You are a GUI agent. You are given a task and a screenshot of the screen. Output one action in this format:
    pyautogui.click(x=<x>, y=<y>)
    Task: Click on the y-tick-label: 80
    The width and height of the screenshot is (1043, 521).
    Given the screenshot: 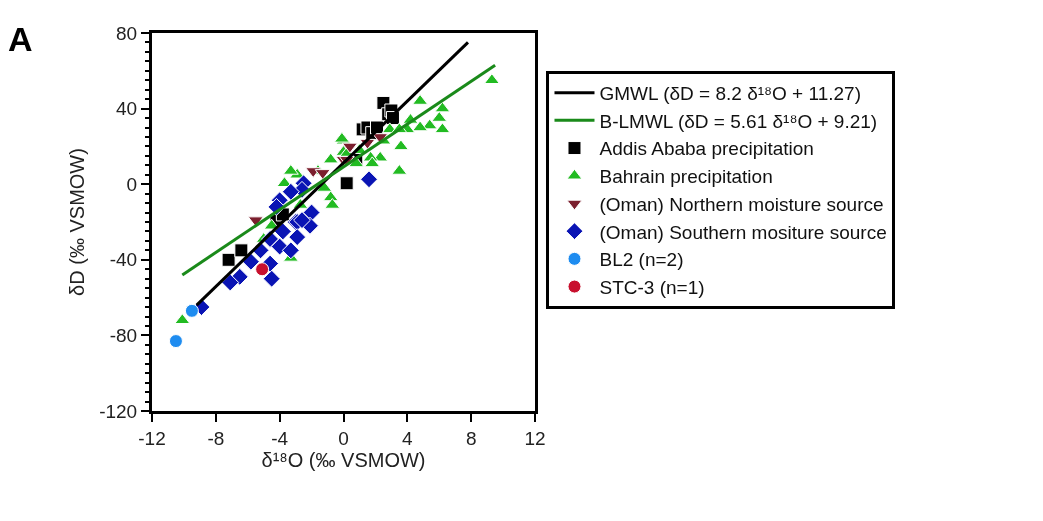 What is the action you would take?
    pyautogui.click(x=127, y=33)
    